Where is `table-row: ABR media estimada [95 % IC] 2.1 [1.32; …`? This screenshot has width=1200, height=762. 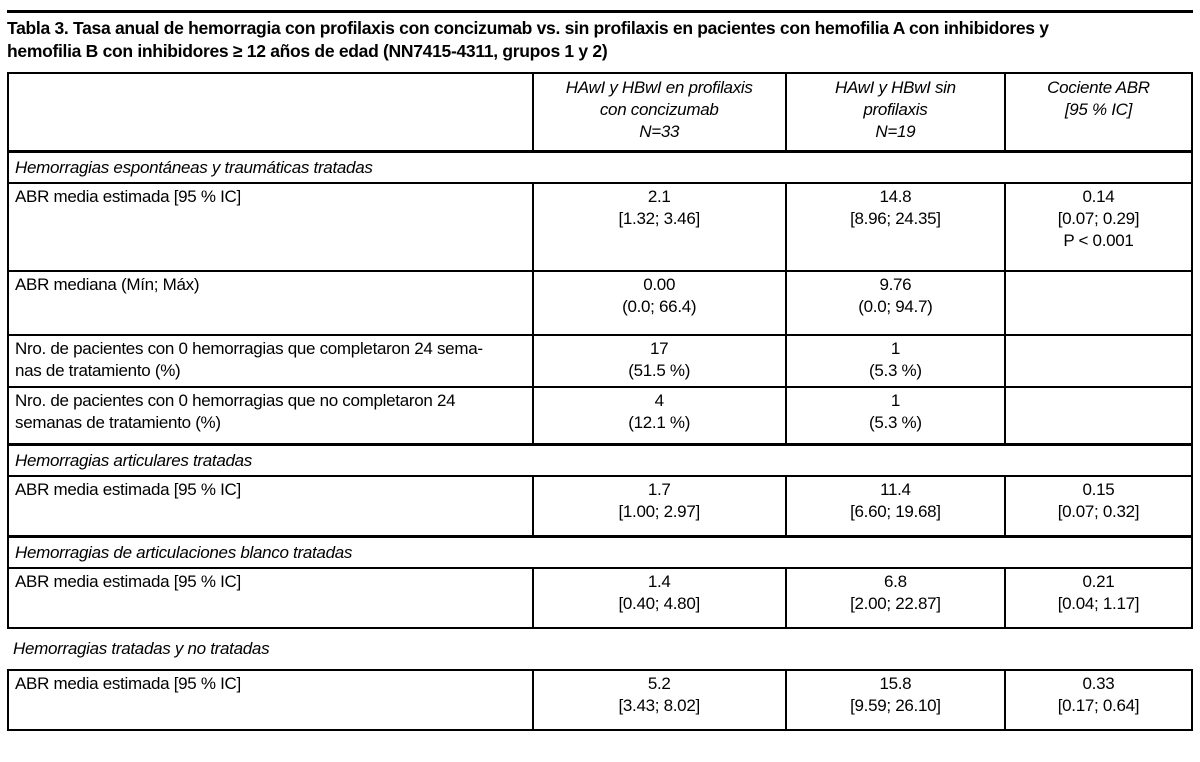
table-row: ABR media estimada [95 % IC] 2.1 [1.32; … is located at coordinates (600, 227).